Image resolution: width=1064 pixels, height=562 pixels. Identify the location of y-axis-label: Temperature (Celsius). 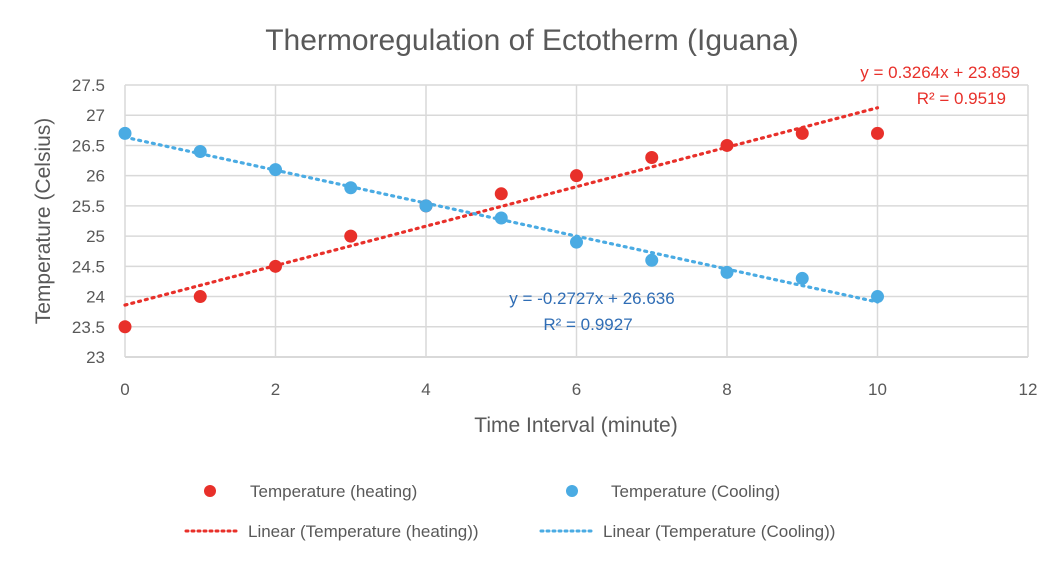
(43, 221).